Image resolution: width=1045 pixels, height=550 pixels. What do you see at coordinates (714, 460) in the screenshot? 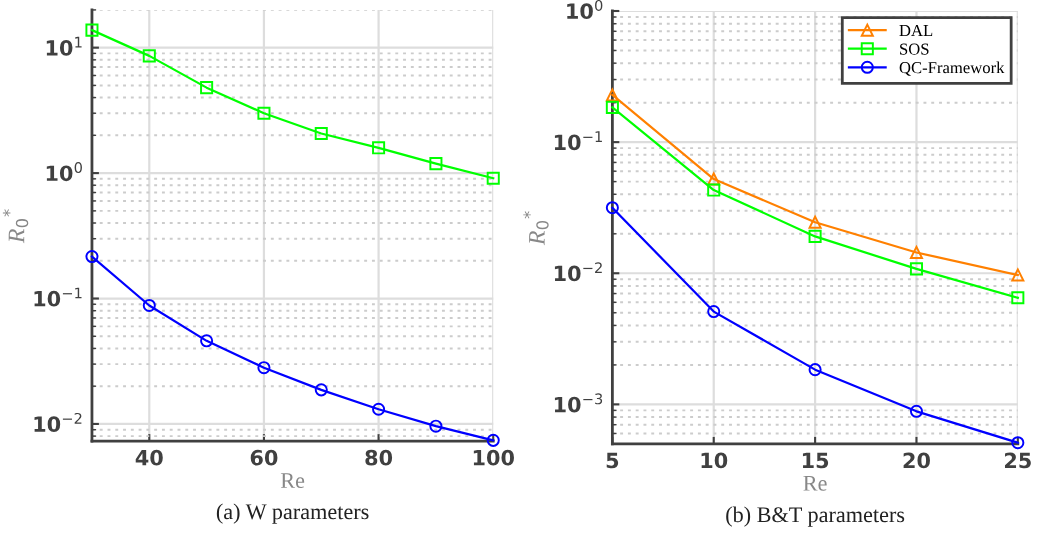
I see `x-tick-label: 10` at bounding box center [714, 460].